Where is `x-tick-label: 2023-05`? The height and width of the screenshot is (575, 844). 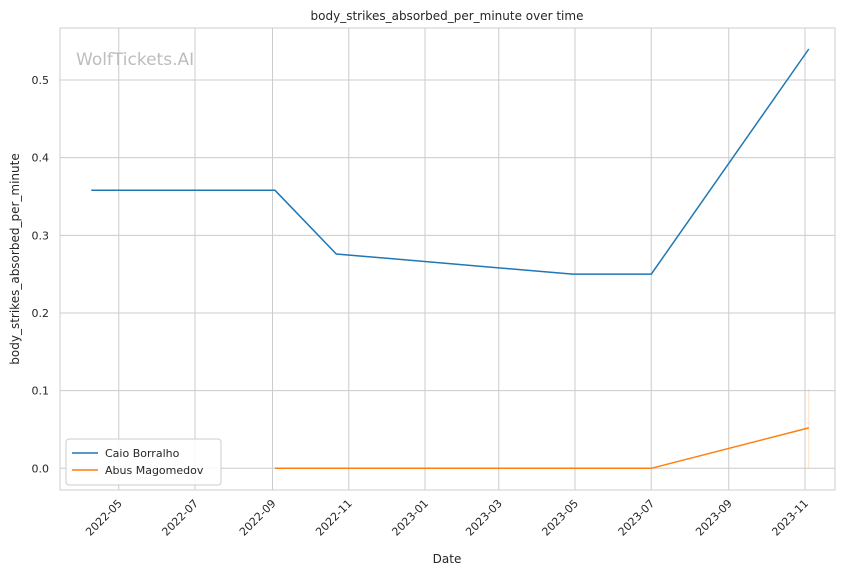 x-tick-label: 2023-05 is located at coordinates (560, 518).